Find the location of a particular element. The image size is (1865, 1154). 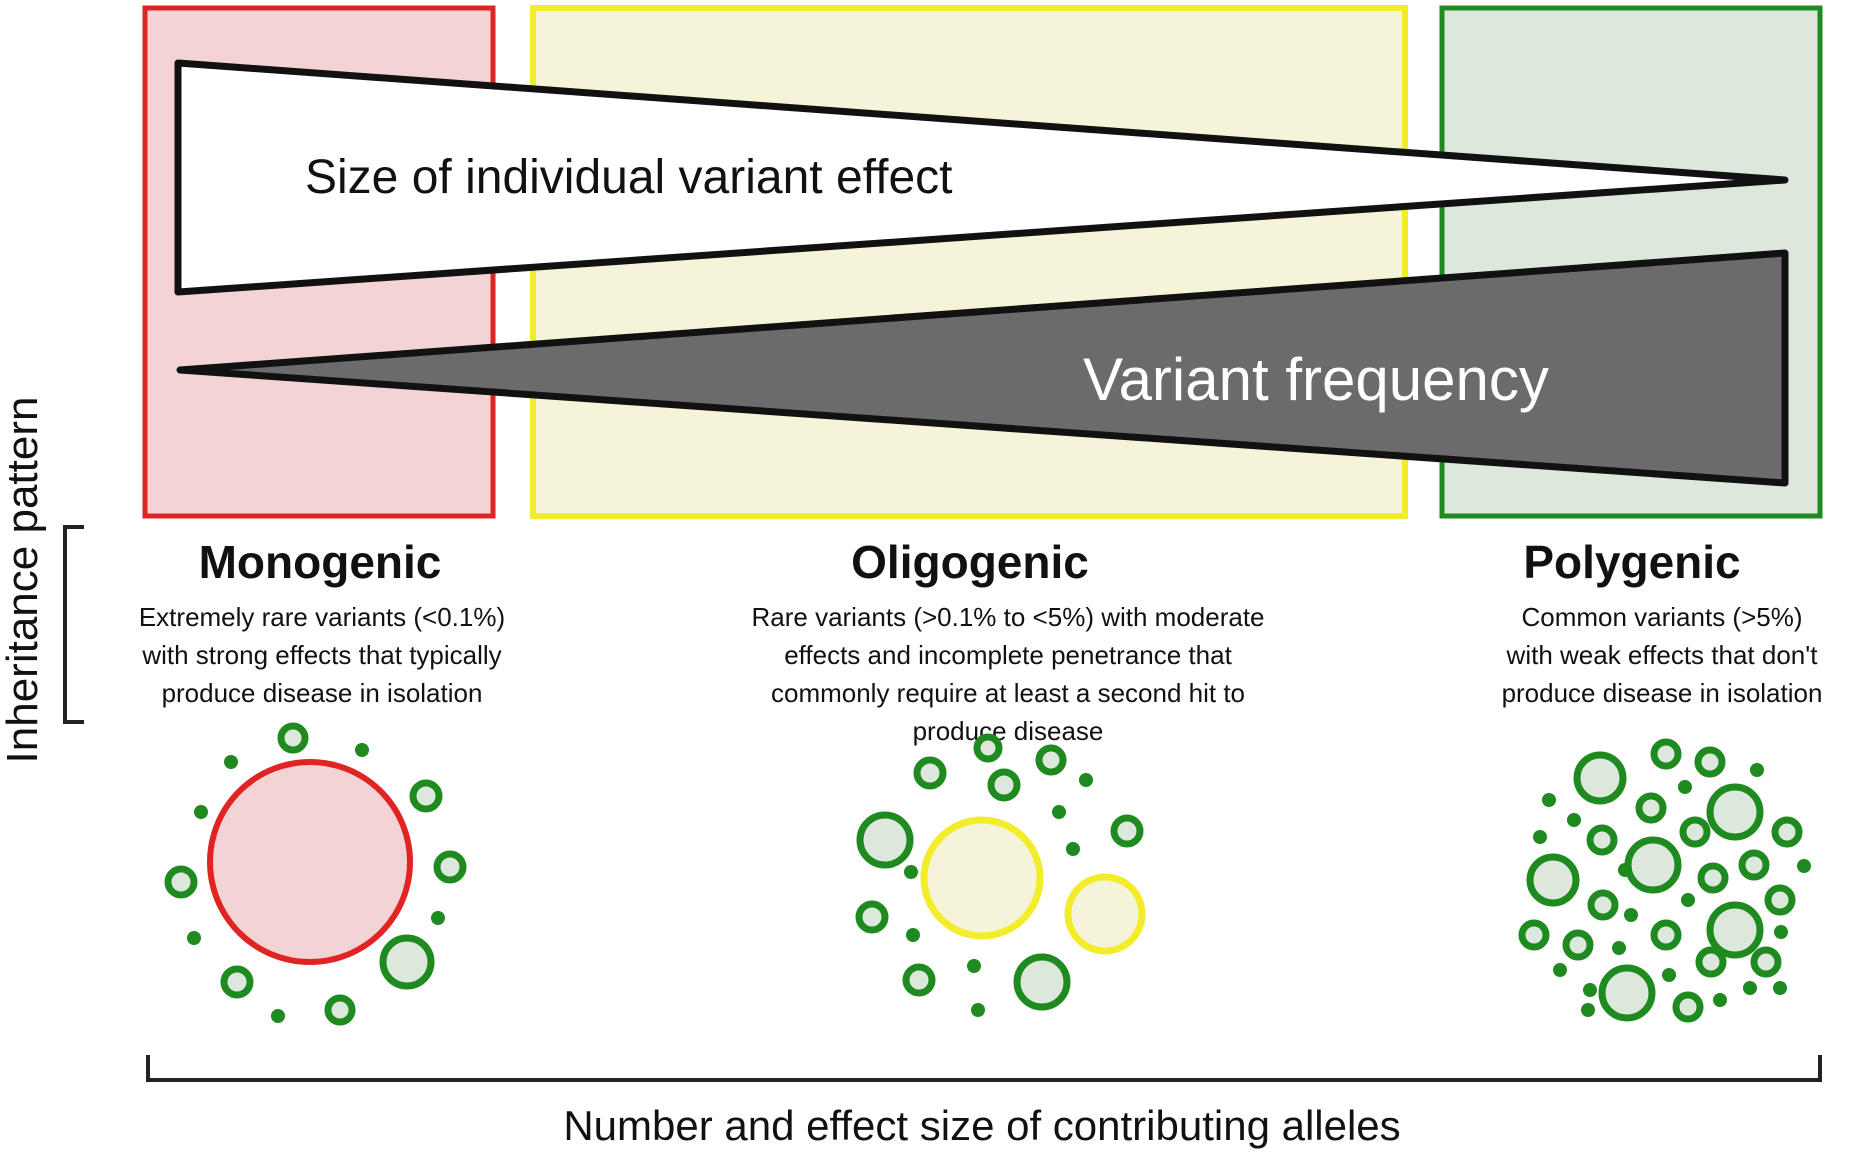

effect-size-label: Size of individual variant effect is located at coordinates (628, 177).